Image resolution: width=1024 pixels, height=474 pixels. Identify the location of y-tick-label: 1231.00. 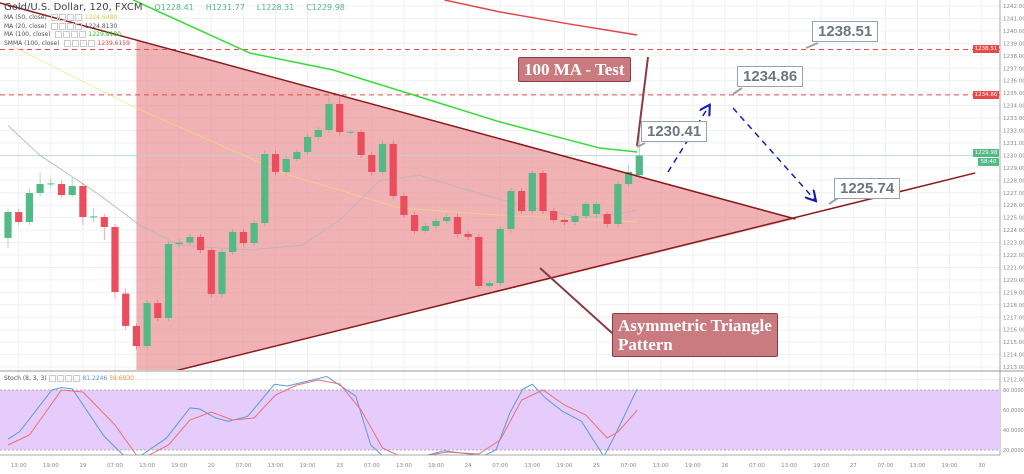
(1013, 144).